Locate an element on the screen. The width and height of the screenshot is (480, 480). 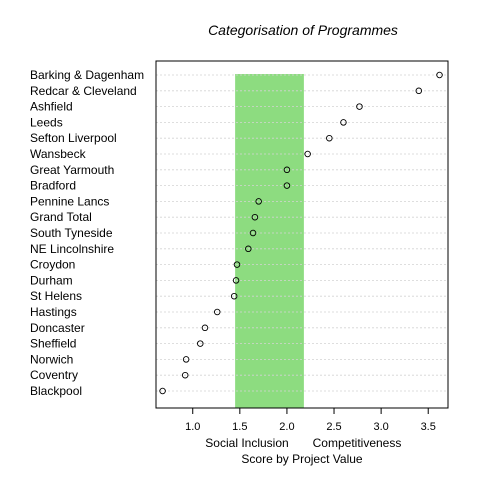
category-label: Redcar & Cleveland is located at coordinates (83, 91).